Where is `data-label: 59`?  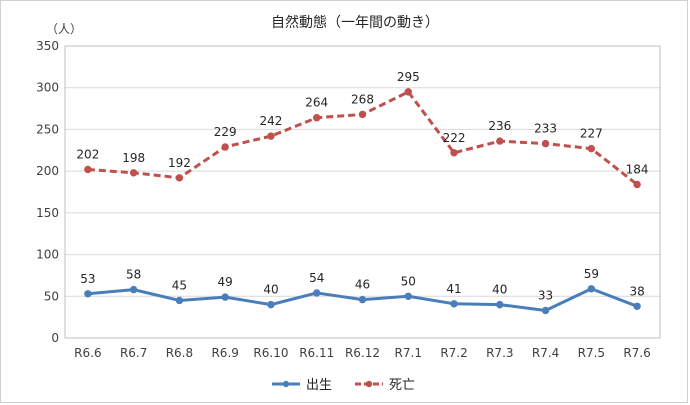 data-label: 59 is located at coordinates (591, 274).